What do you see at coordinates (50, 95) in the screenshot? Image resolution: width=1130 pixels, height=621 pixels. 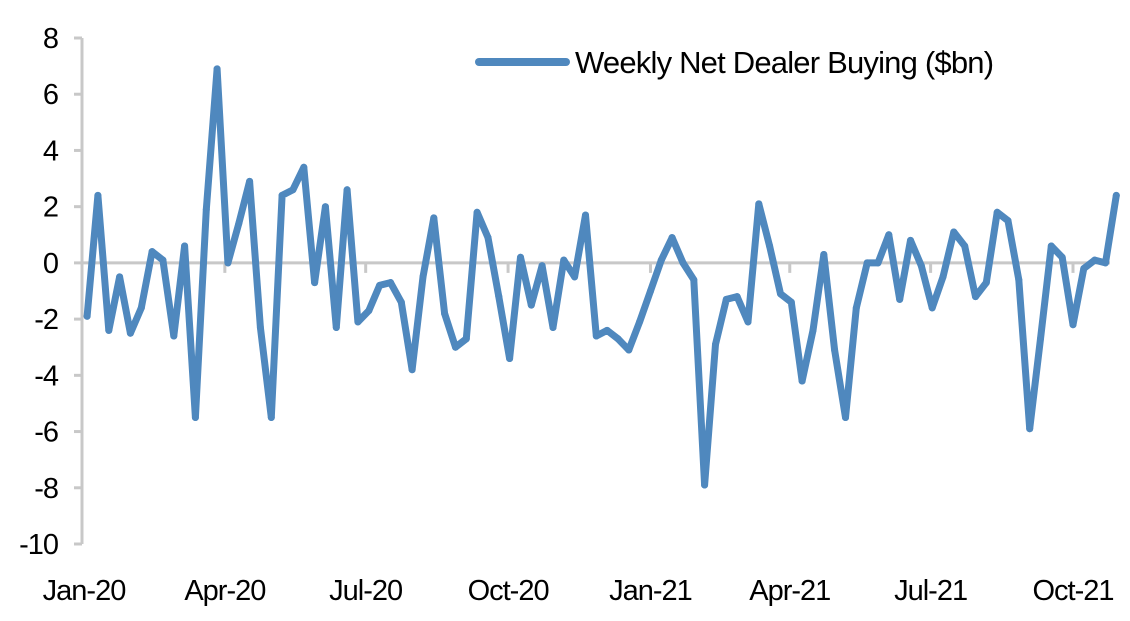 I see `y-tick-label: 6` at bounding box center [50, 95].